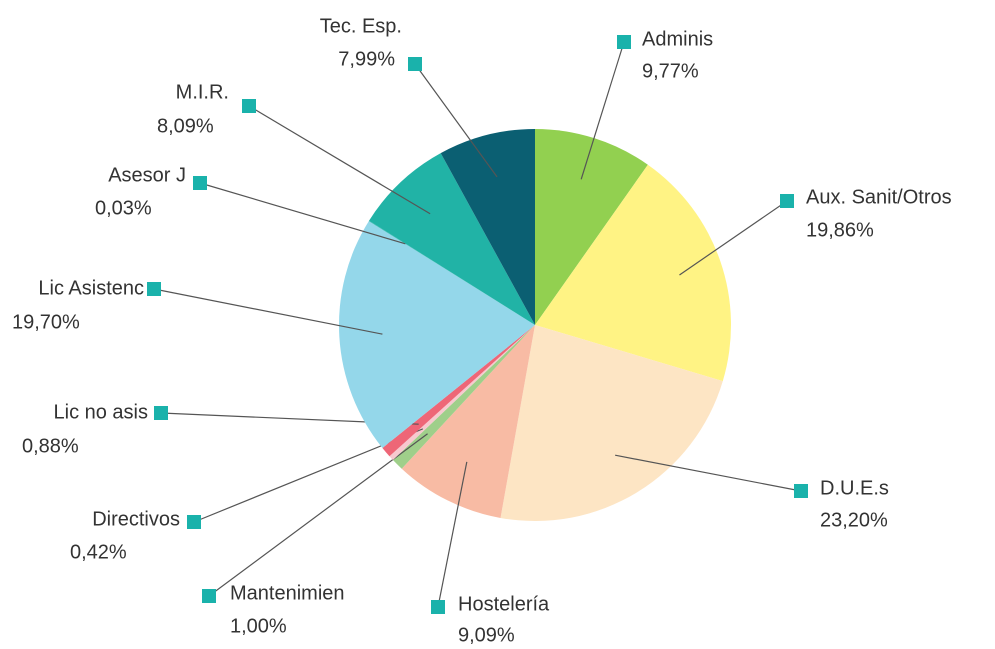 This screenshot has height=649, width=995. Describe the element at coordinates (50, 446) in the screenshot. I see `slice-value: 0,88%` at that location.